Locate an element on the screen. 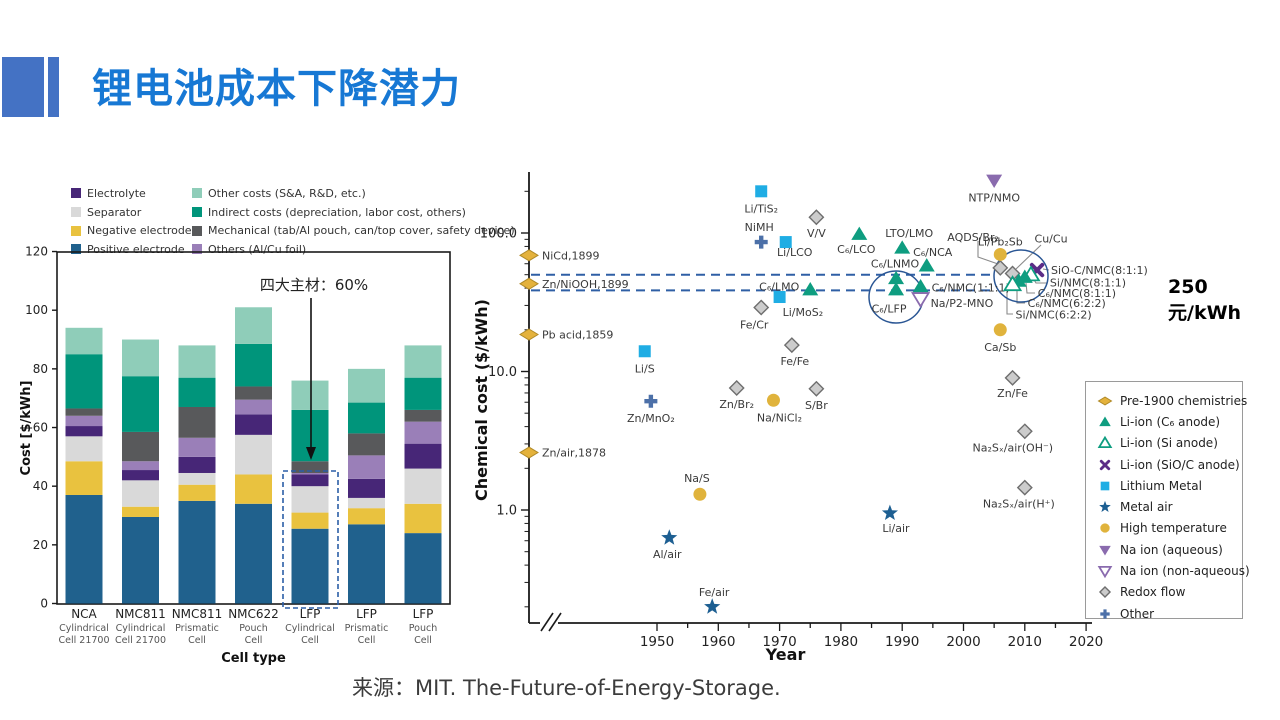 The height and width of the screenshot is (720, 1280). legend-label: Lithium Metal is located at coordinates (1161, 485).